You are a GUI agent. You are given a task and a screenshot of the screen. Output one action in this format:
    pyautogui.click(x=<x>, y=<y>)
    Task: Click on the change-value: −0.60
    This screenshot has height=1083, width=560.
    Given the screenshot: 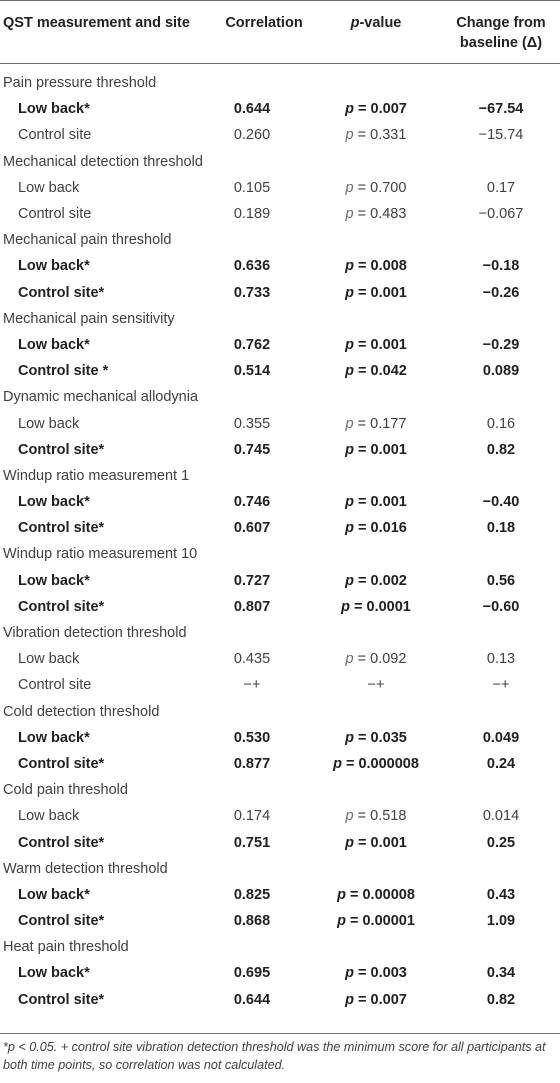 What is the action you would take?
    pyautogui.click(x=501, y=606)
    